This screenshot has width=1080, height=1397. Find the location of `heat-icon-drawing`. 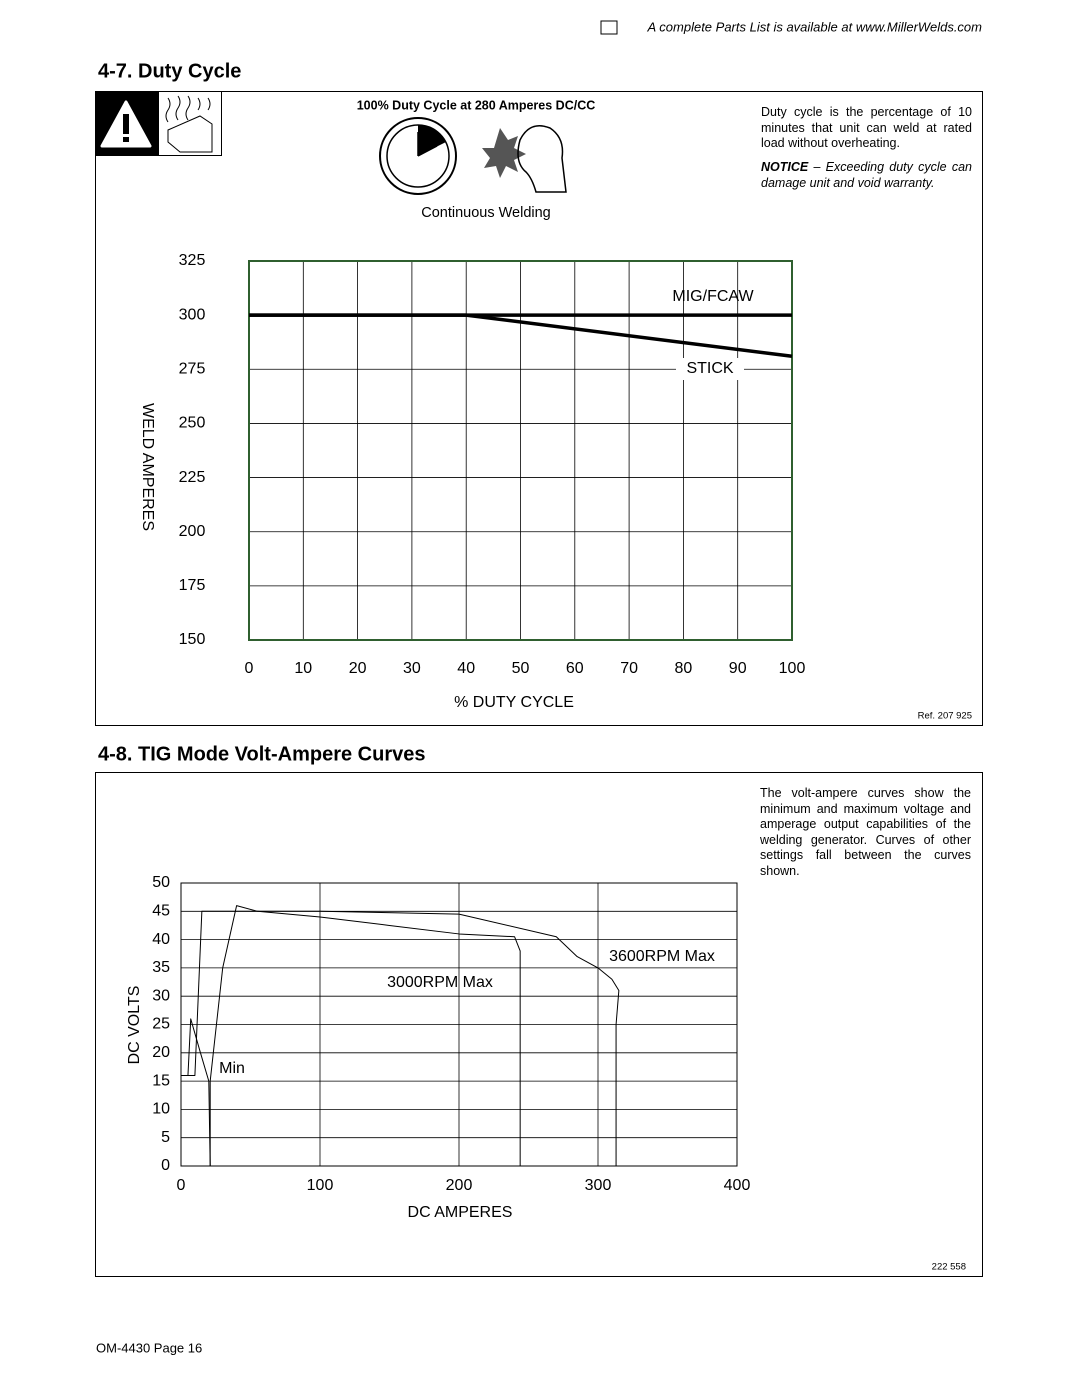

heat-icon-drawing is located at coordinates (189, 124).